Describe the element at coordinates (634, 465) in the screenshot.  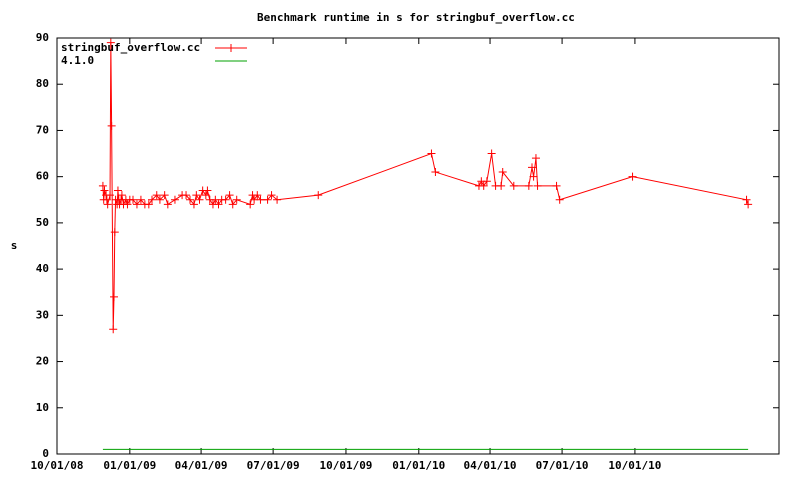
I see `x-tick-label: 10/01/10` at that location.